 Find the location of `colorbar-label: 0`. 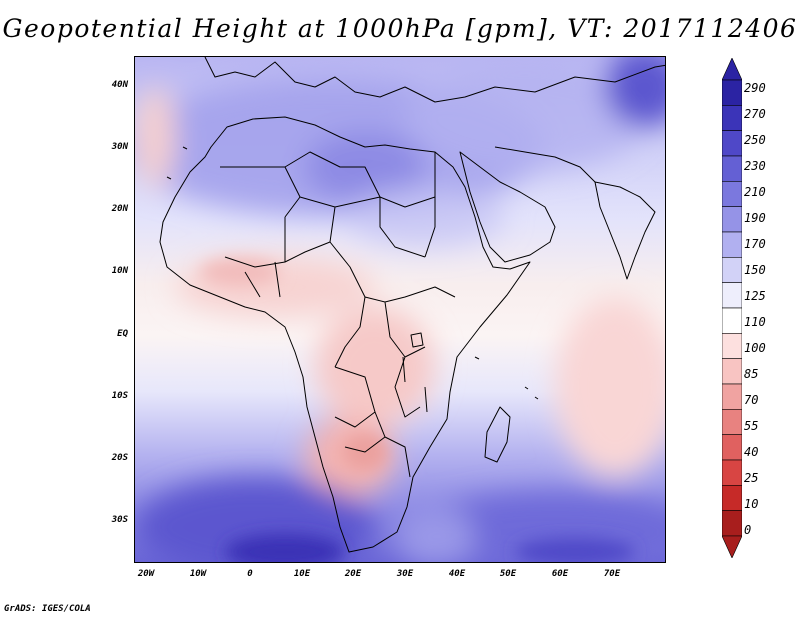

colorbar-label: 0 is located at coordinates (748, 530).